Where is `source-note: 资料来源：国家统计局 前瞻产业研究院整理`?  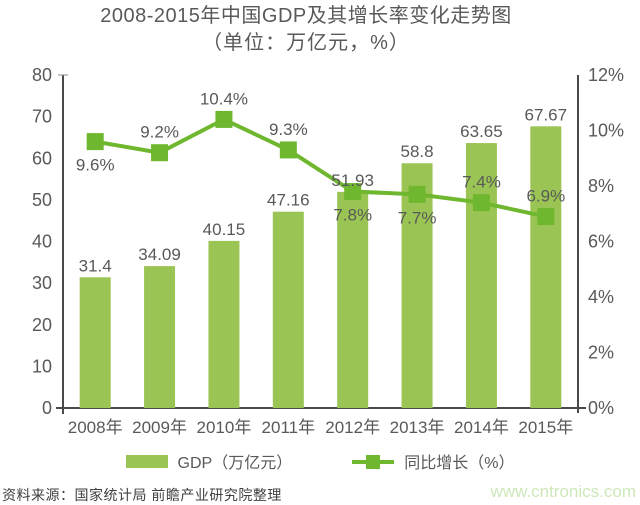 source-note: 资料来源：国家统计局 前瞻产业研究院整理 is located at coordinates (142, 495).